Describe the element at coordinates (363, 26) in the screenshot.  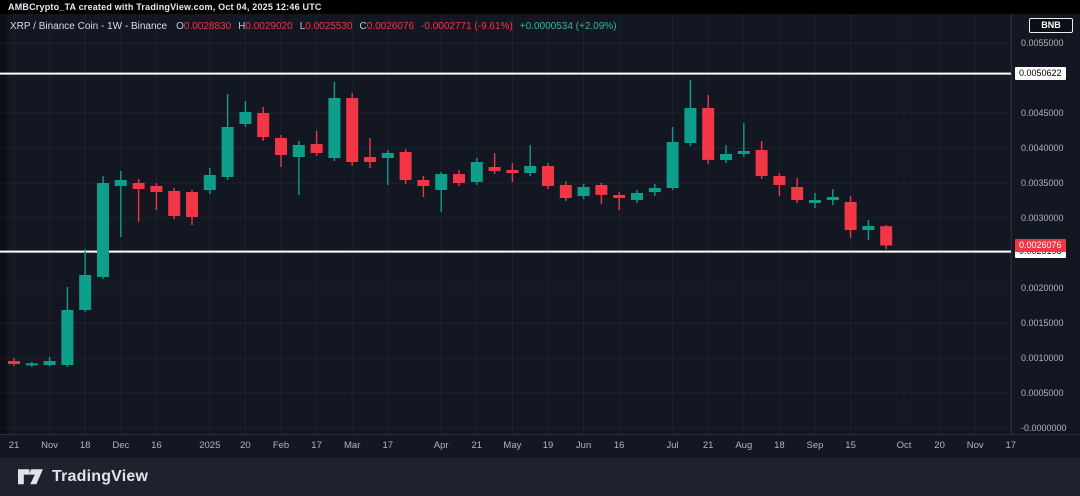
I see `legend-close-label: C` at that location.